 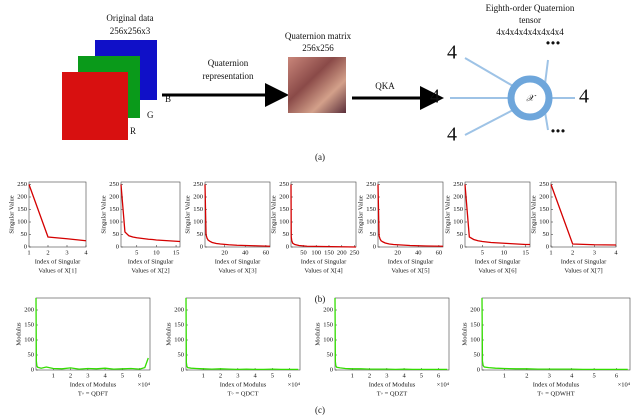 What do you see at coordinates (355, 252) in the screenshot?
I see `x-tick-label: 250` at bounding box center [355, 252].